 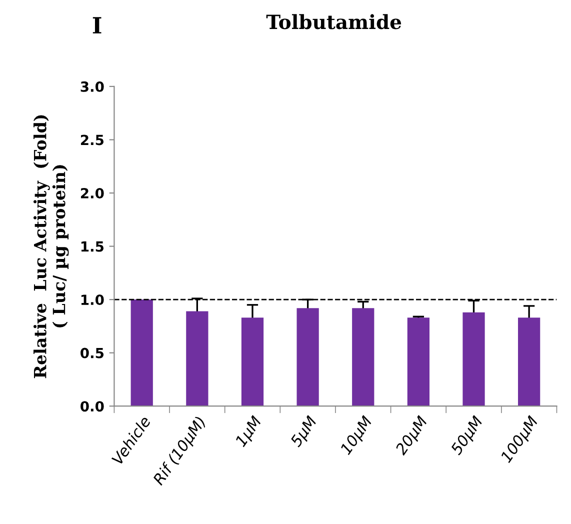 What do you see at coordinates (92, 300) in the screenshot?
I see `y-tick-label: 1.0` at bounding box center [92, 300].